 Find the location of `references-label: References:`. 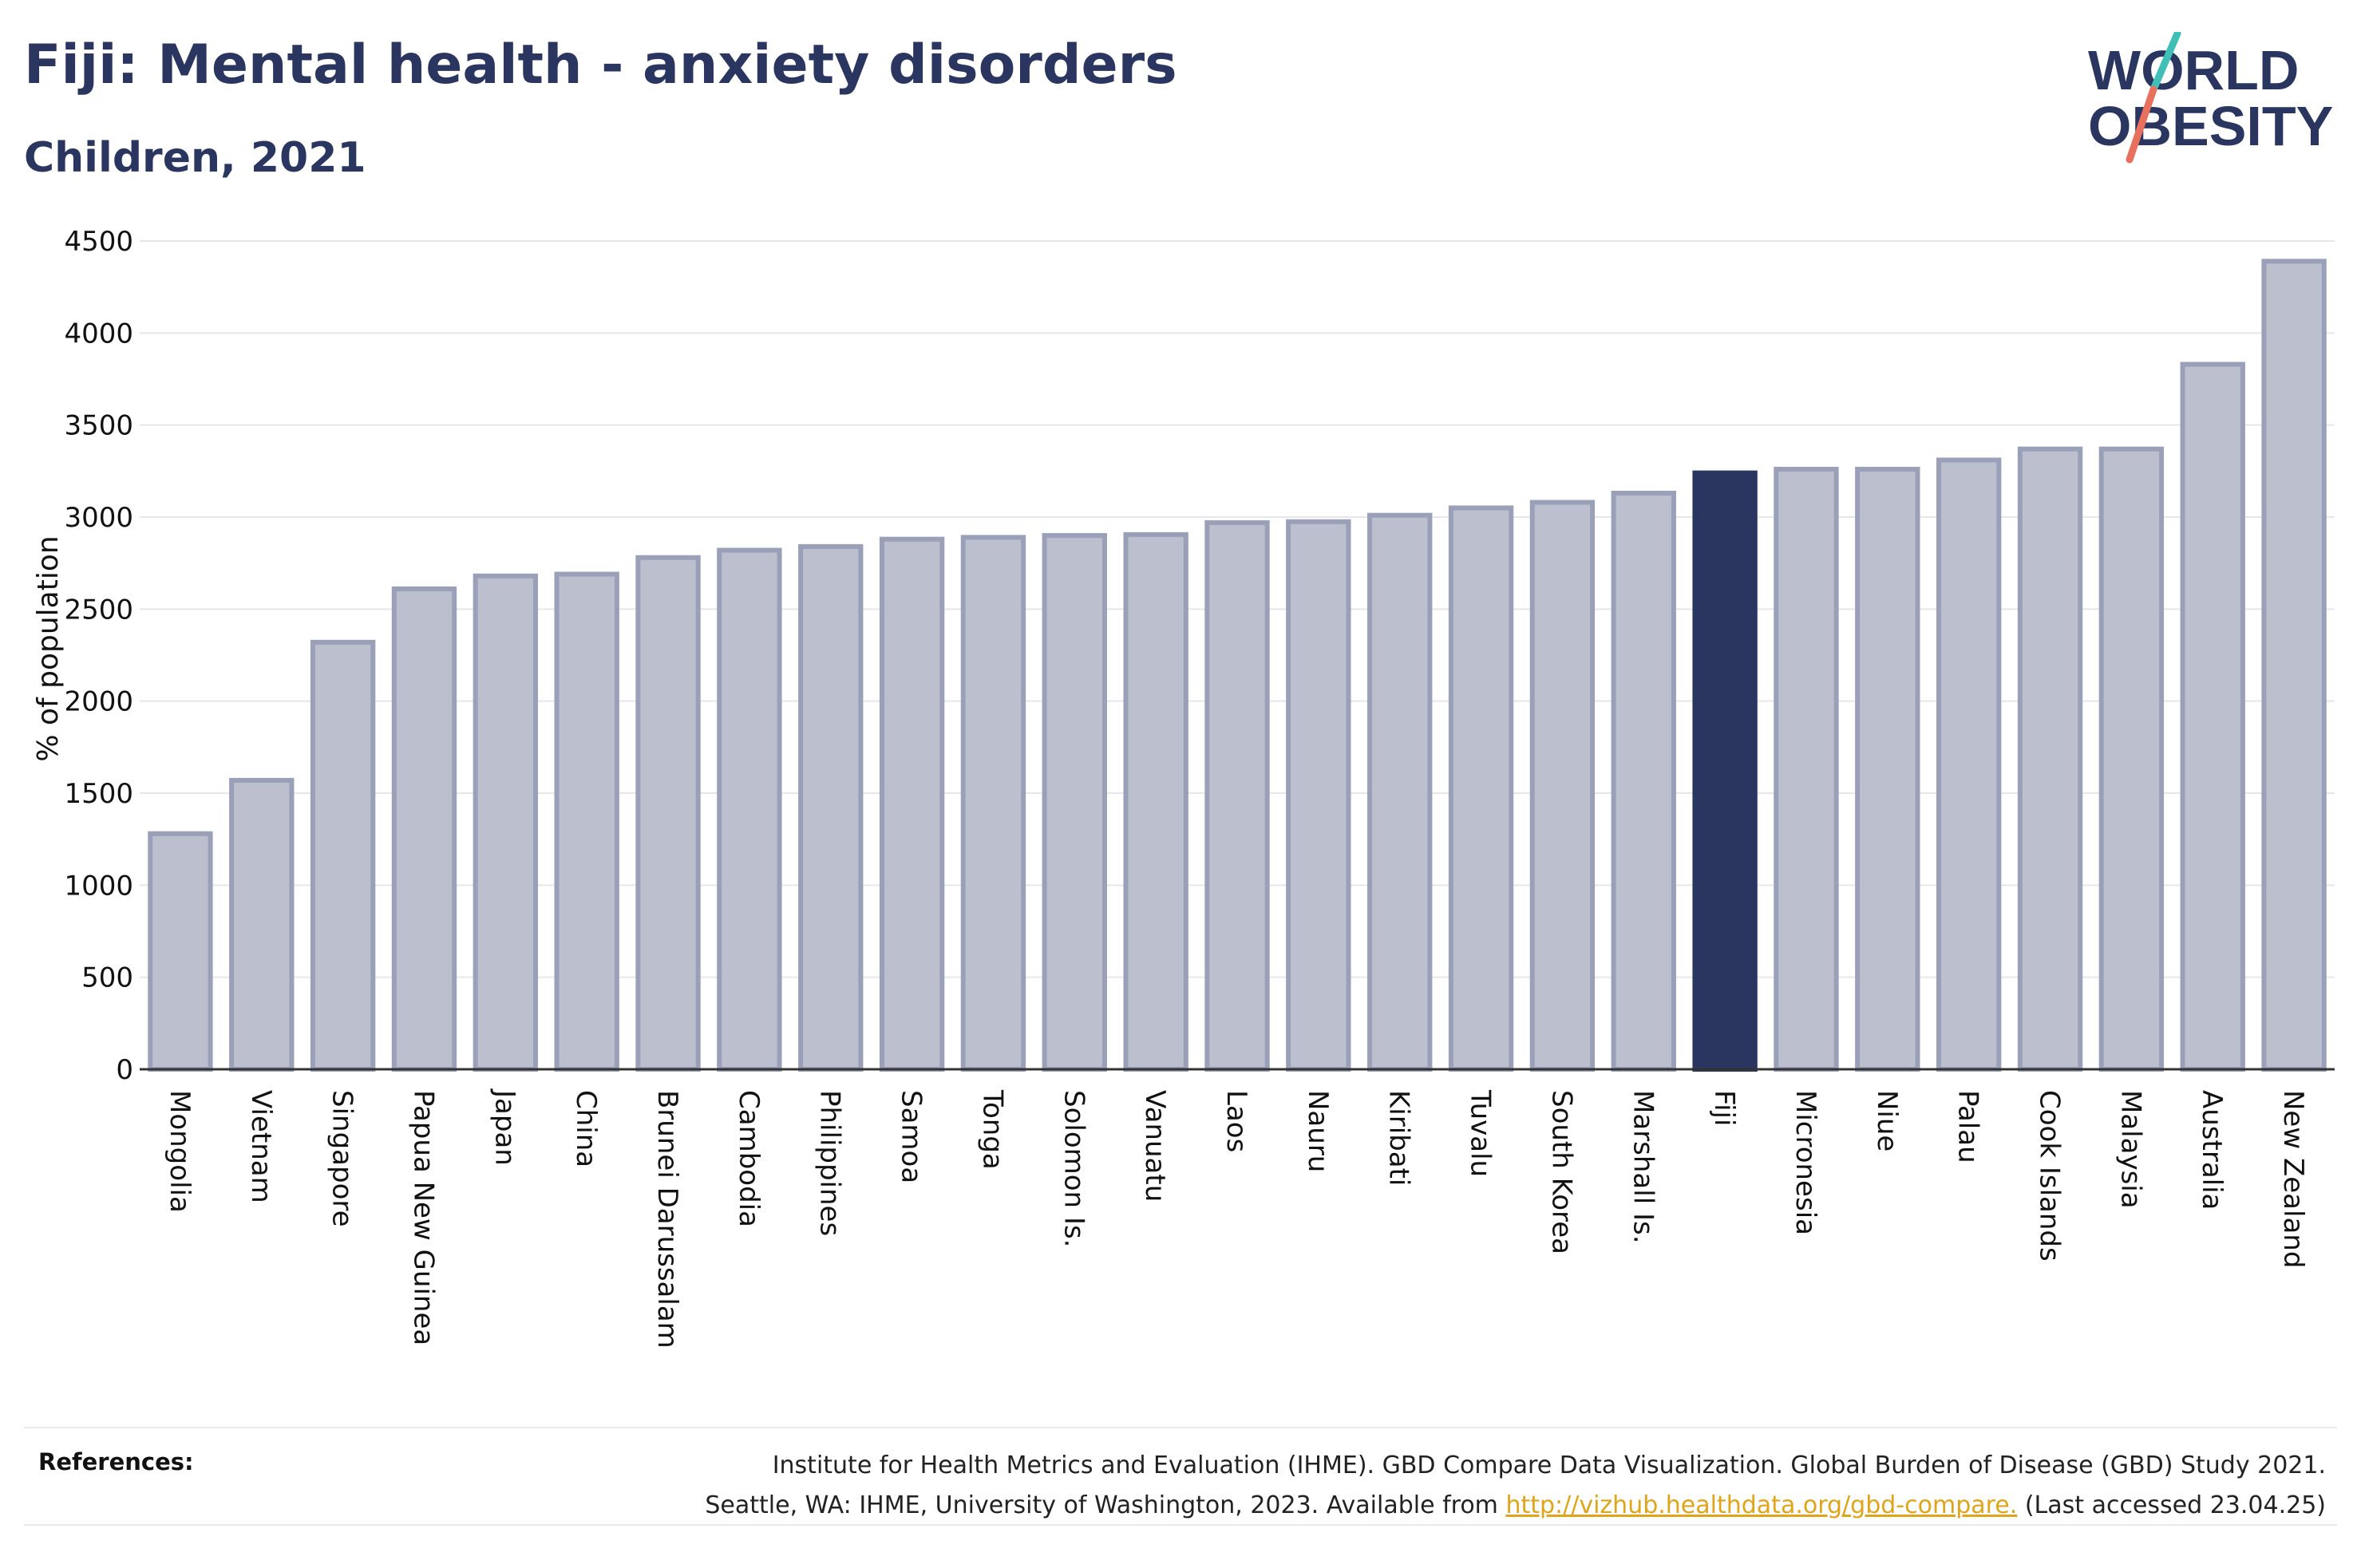

references-label: References: is located at coordinates (116, 1461).